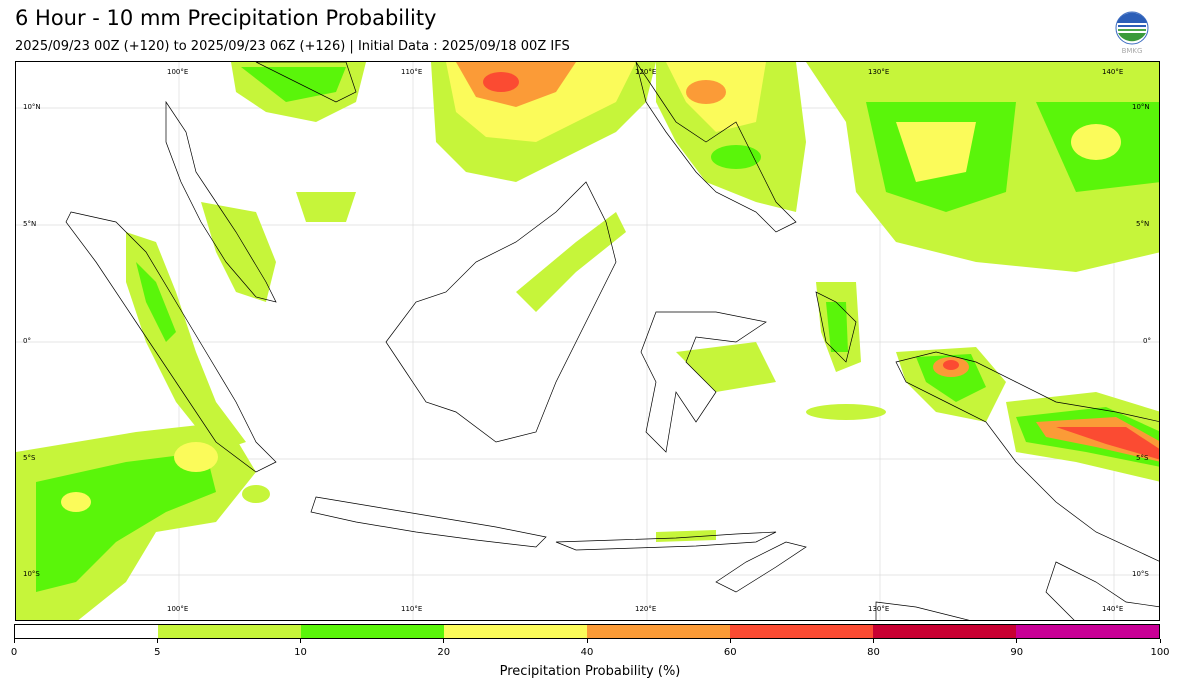 The width and height of the screenshot is (1180, 690). What do you see at coordinates (31, 574) in the screenshot?
I see `lat-label-10s-left: 10°S` at bounding box center [31, 574].